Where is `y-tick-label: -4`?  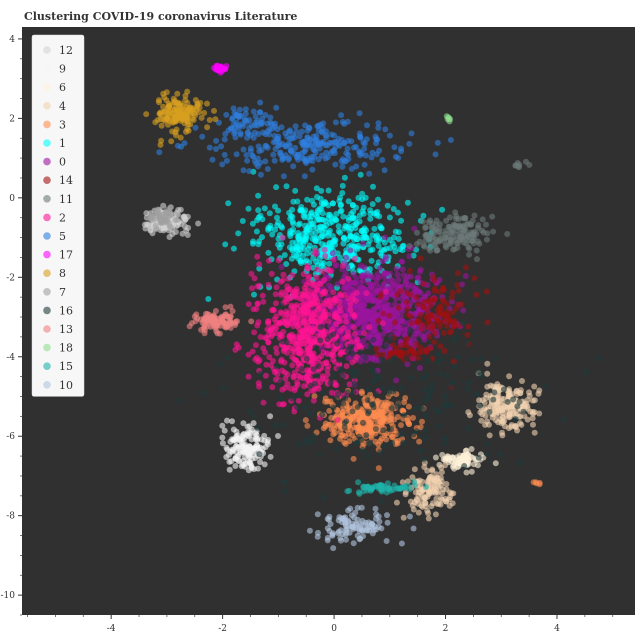 y-tick-label: -4 is located at coordinates (10, 358).